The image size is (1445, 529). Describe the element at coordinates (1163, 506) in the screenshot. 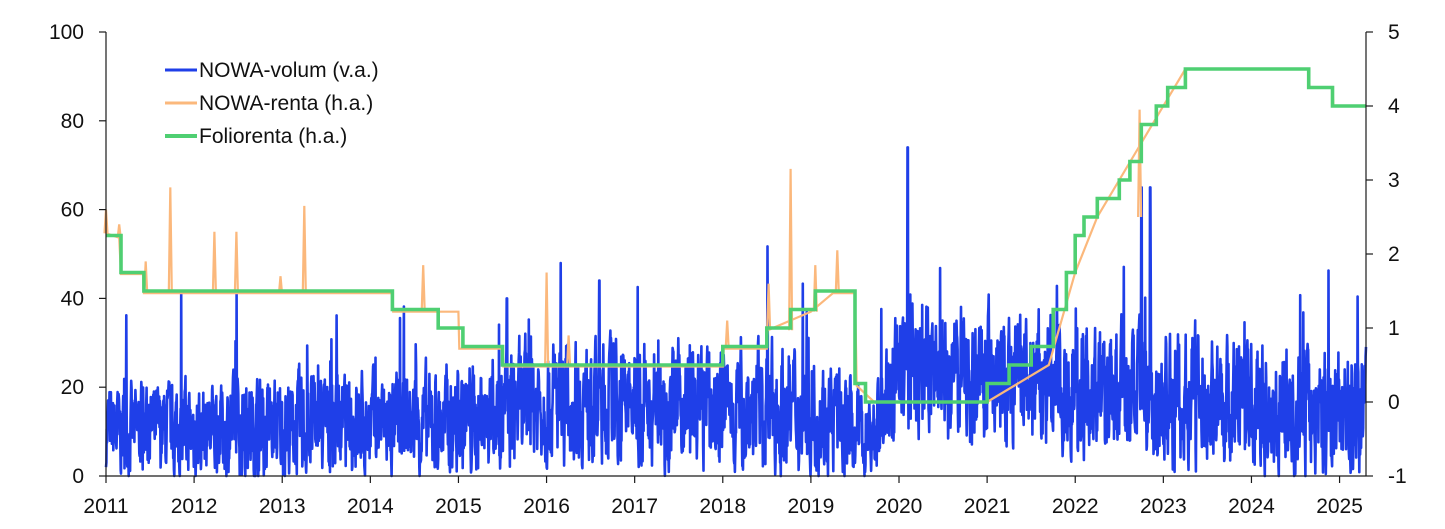

I see `x-tick-label: 2023` at that location.